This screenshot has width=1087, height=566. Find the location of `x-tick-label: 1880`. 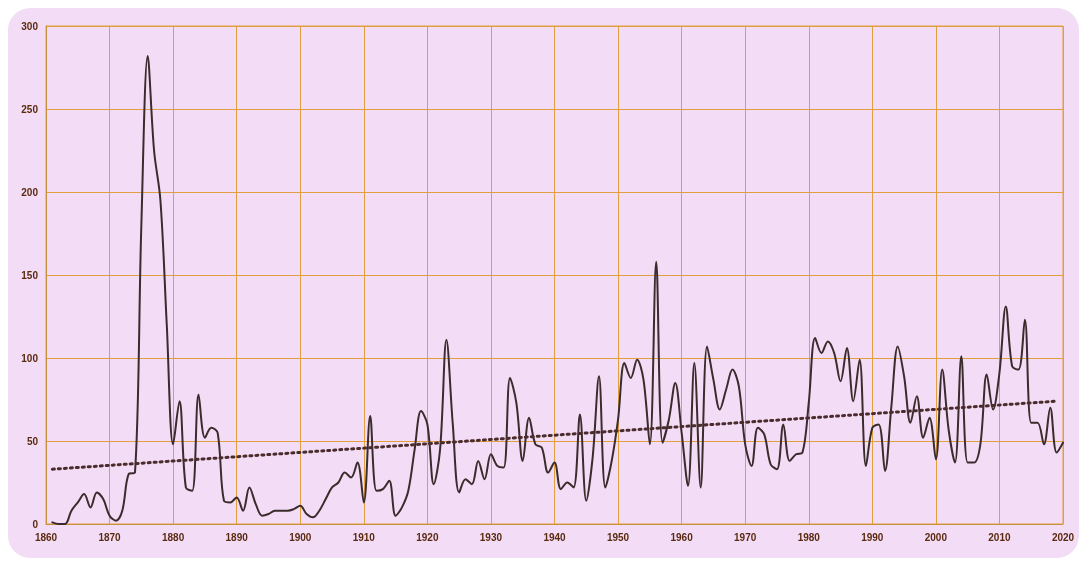

x-tick-label: 1880 is located at coordinates (173, 537).